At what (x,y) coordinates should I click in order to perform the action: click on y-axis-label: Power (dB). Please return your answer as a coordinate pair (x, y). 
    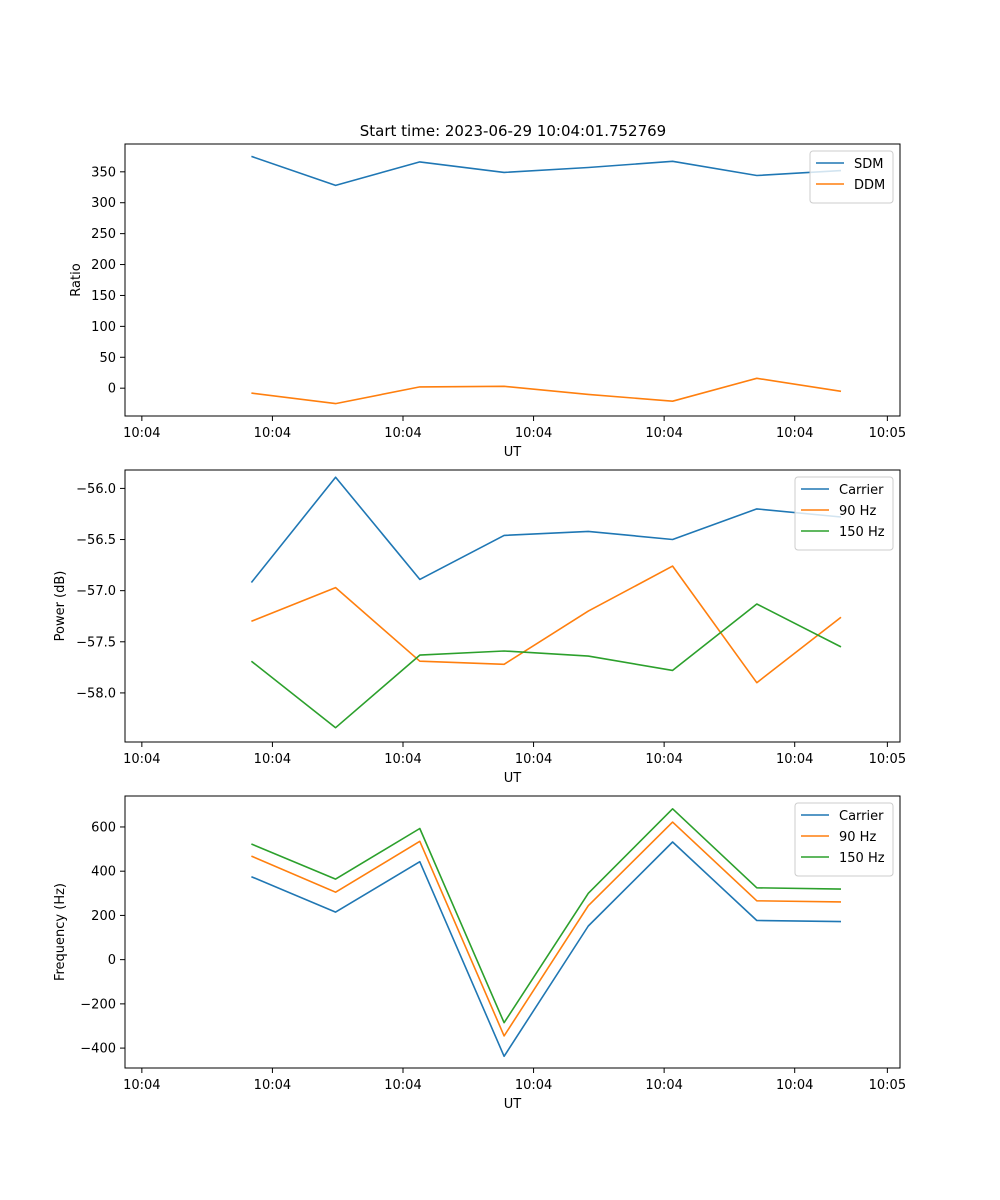
    Looking at the image, I should click on (60, 606).